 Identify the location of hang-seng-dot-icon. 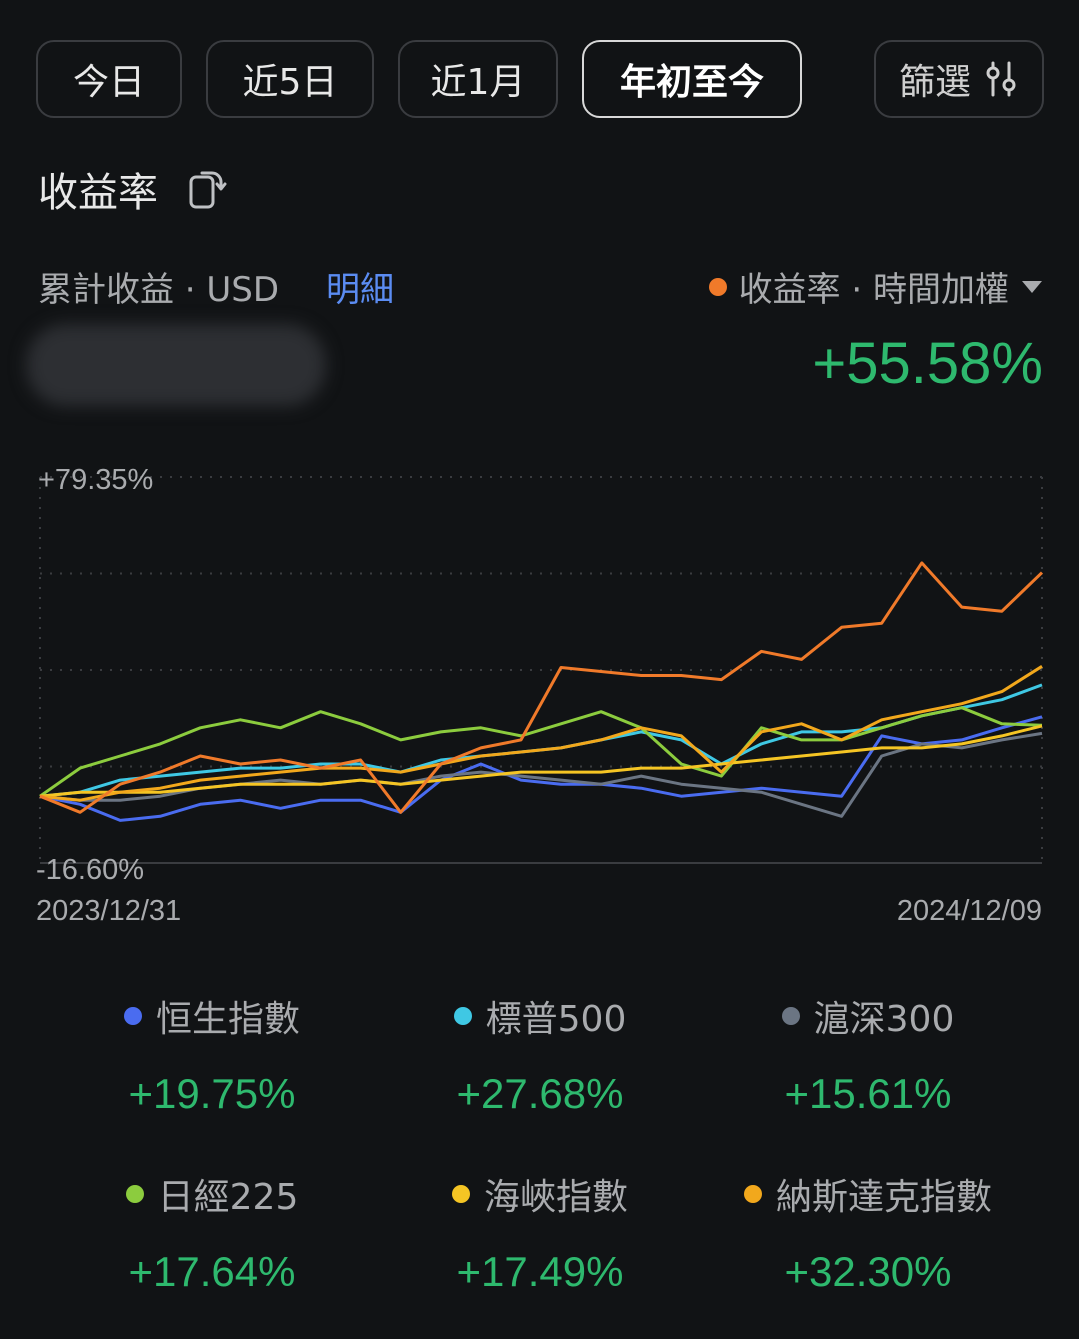
(132, 1016).